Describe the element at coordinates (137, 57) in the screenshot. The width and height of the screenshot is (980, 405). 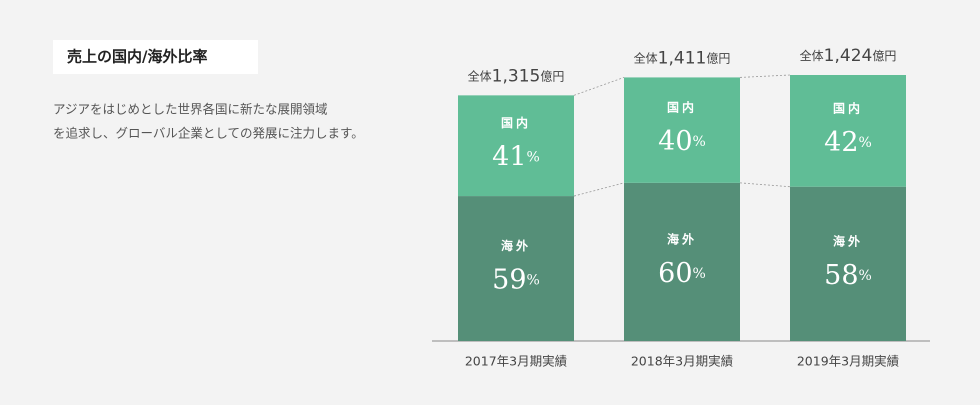
I see `title: 売上の国内/海外比率` at that location.